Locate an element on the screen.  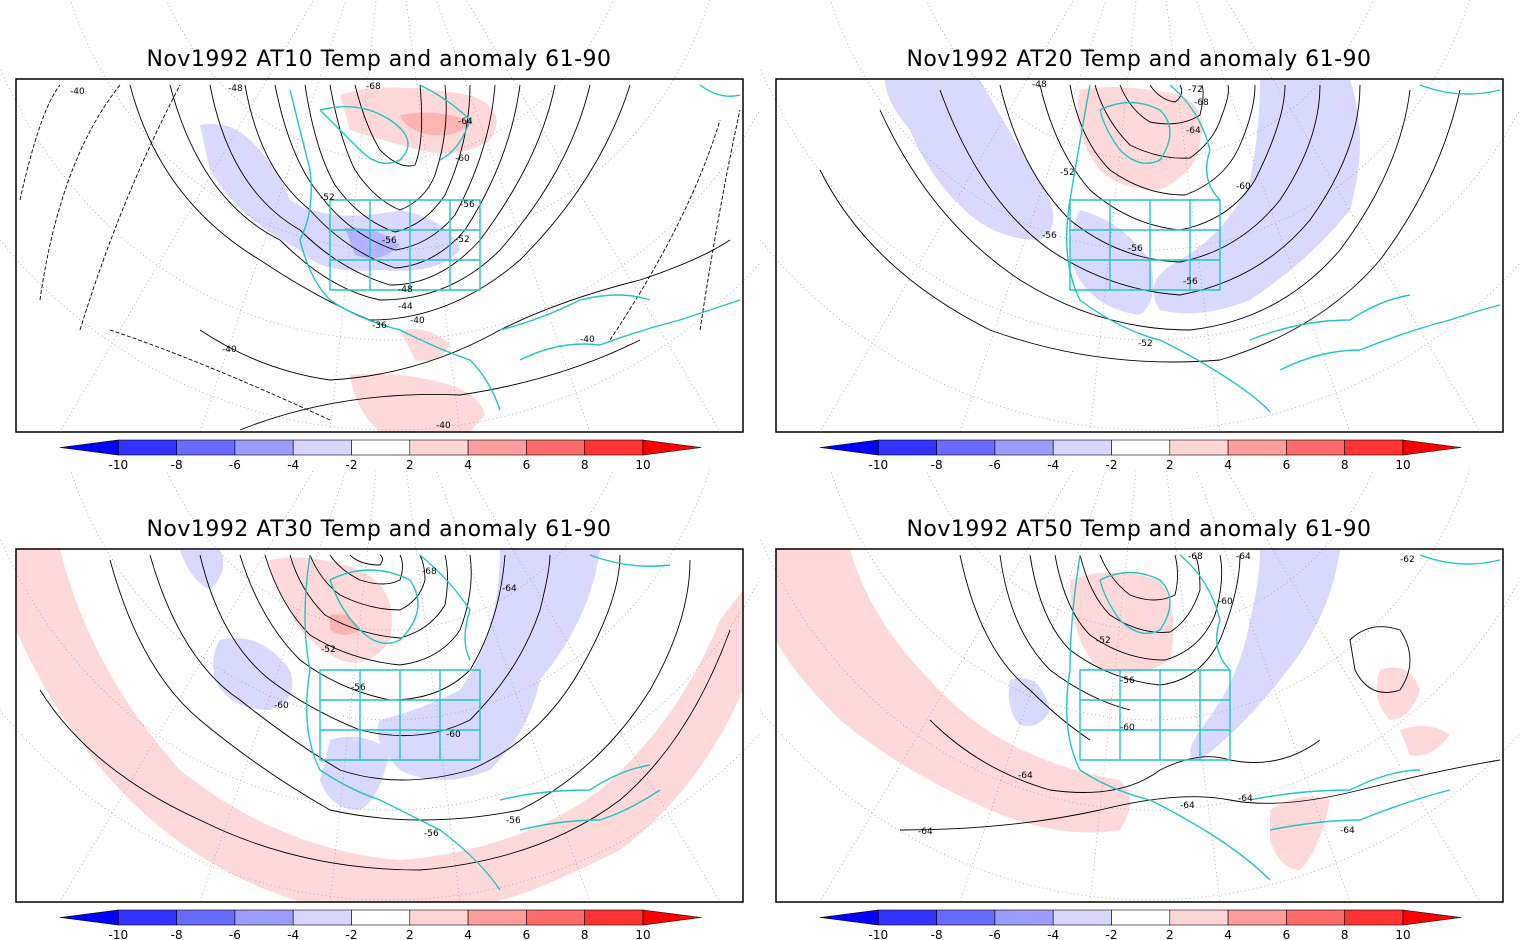
colorbar-arrow-left is located at coordinates (849, 447).